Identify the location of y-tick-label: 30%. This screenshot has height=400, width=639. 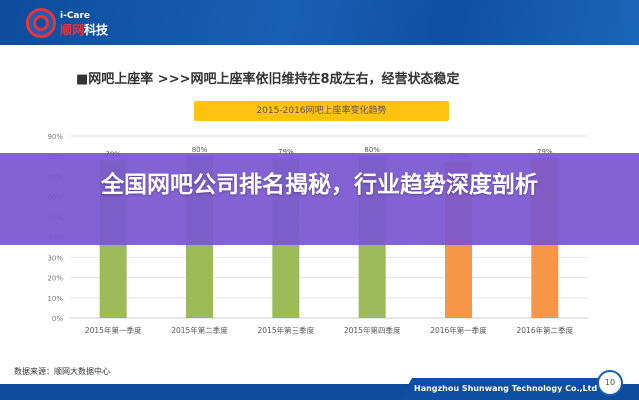
(55, 258).